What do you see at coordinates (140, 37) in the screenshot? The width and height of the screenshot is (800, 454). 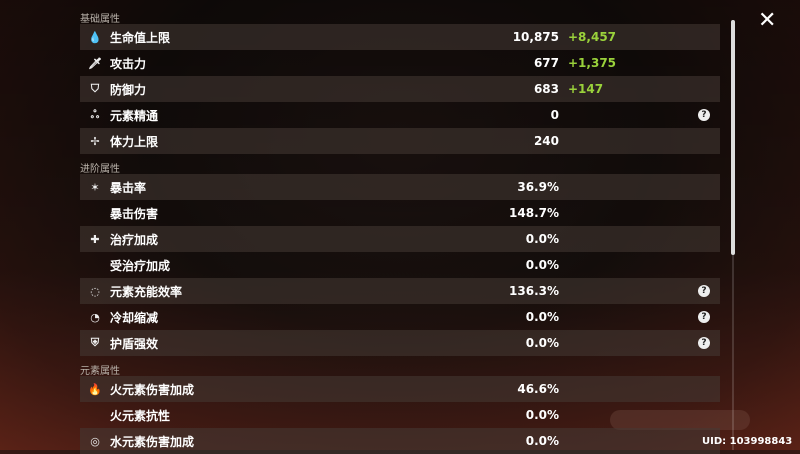 I see `stat-label: 生命值上限` at bounding box center [140, 37].